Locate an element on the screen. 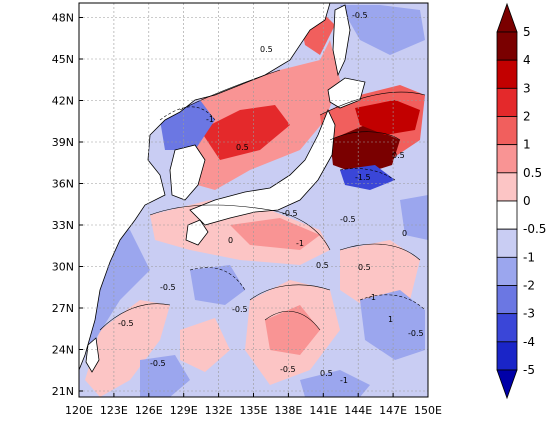 The width and height of the screenshot is (547, 423). colorbar-label: -3 is located at coordinates (529, 314).